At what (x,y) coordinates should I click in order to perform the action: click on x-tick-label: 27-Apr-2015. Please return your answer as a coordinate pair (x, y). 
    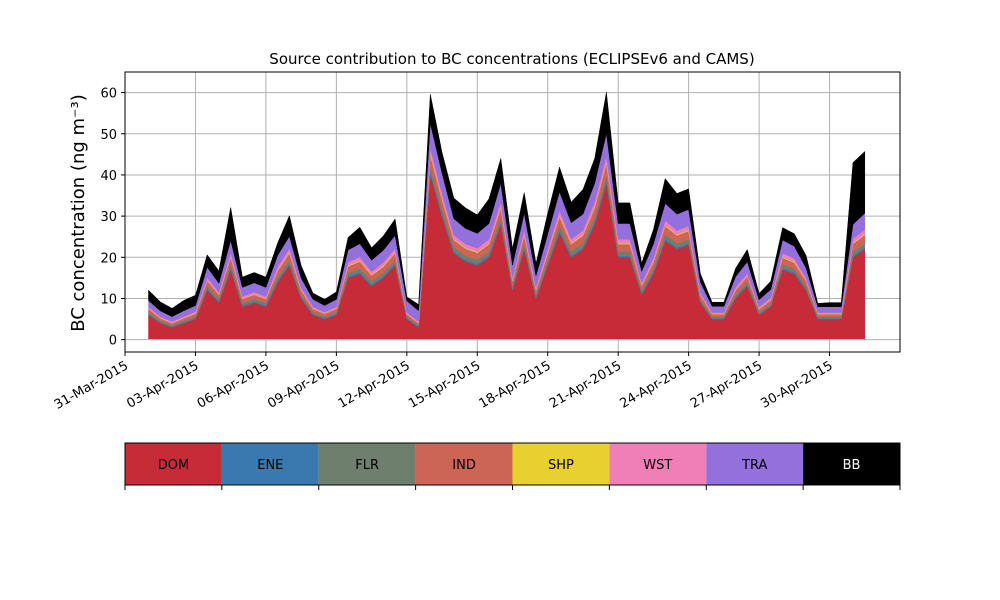
    Looking at the image, I should click on (726, 384).